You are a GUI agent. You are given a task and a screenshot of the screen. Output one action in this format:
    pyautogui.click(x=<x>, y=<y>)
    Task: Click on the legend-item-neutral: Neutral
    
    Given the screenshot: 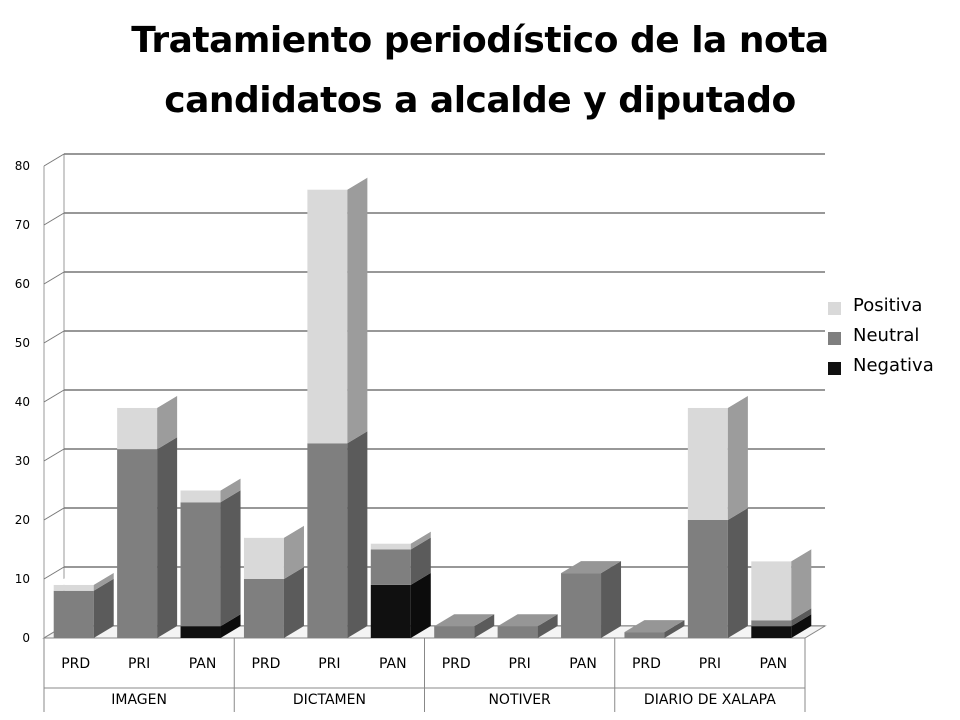 What is the action you would take?
    pyautogui.click(x=881, y=335)
    